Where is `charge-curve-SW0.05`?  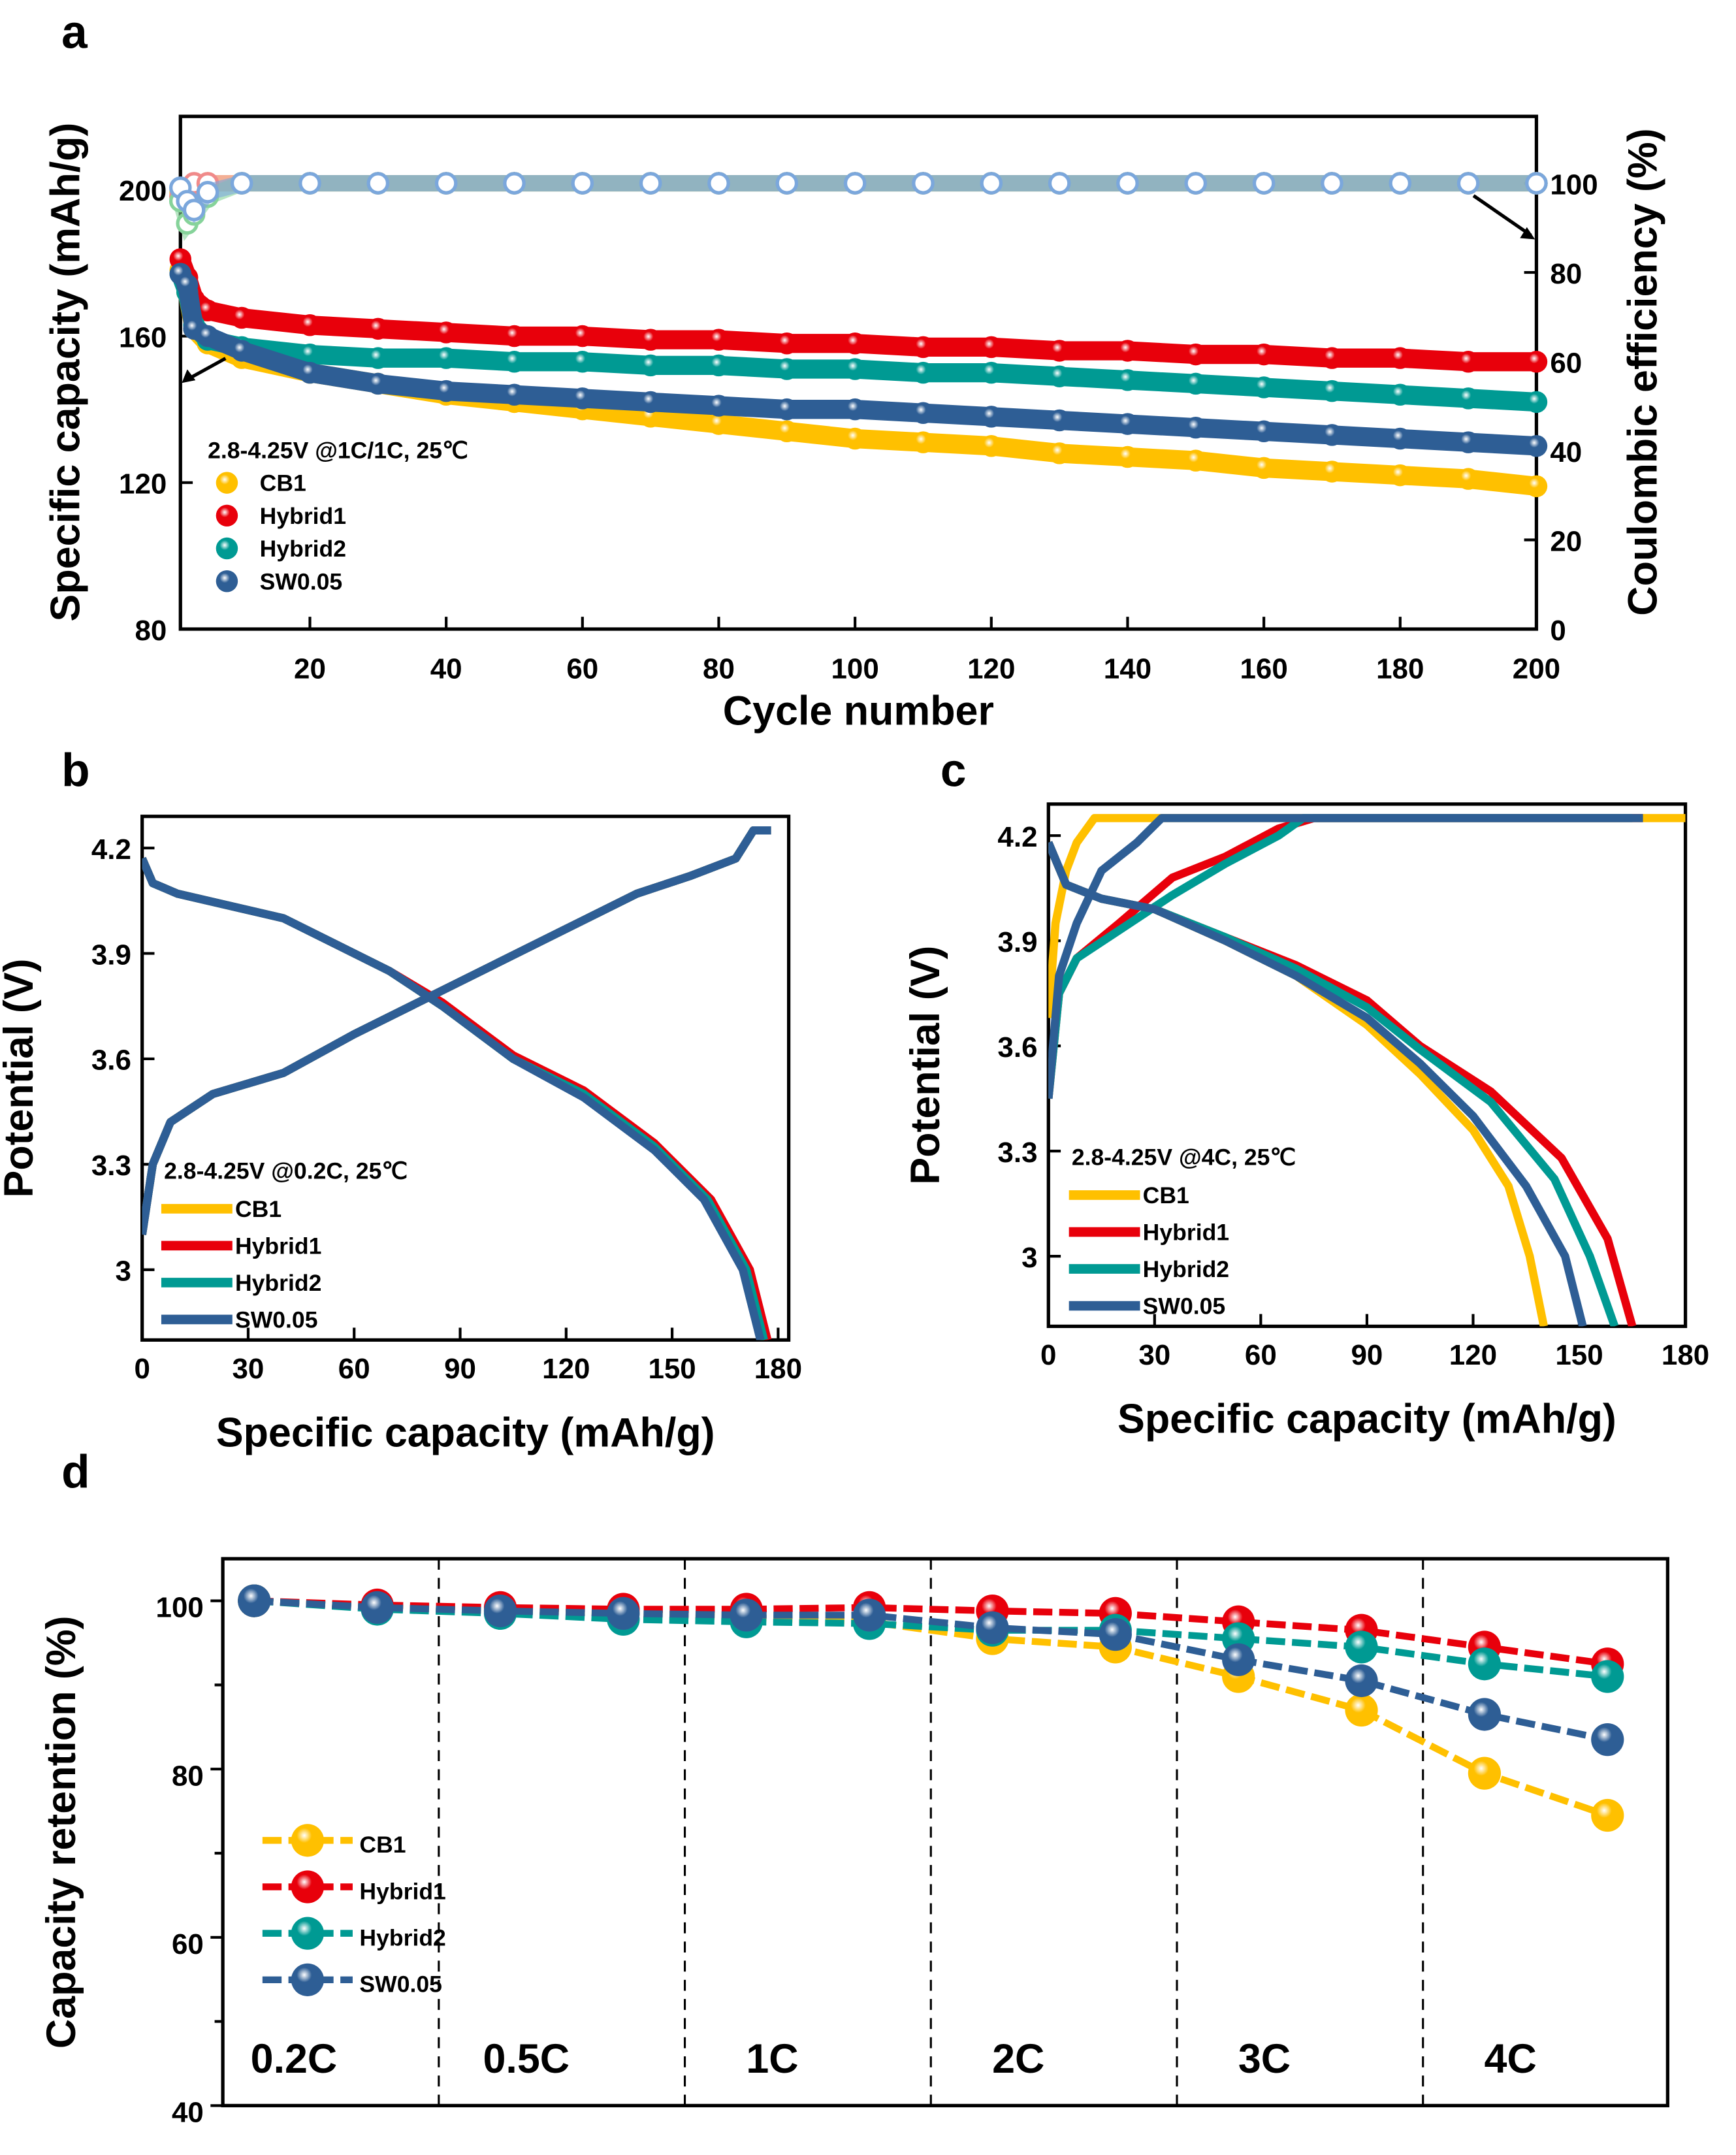 charge-curve-SW0.05 is located at coordinates (1345, 956).